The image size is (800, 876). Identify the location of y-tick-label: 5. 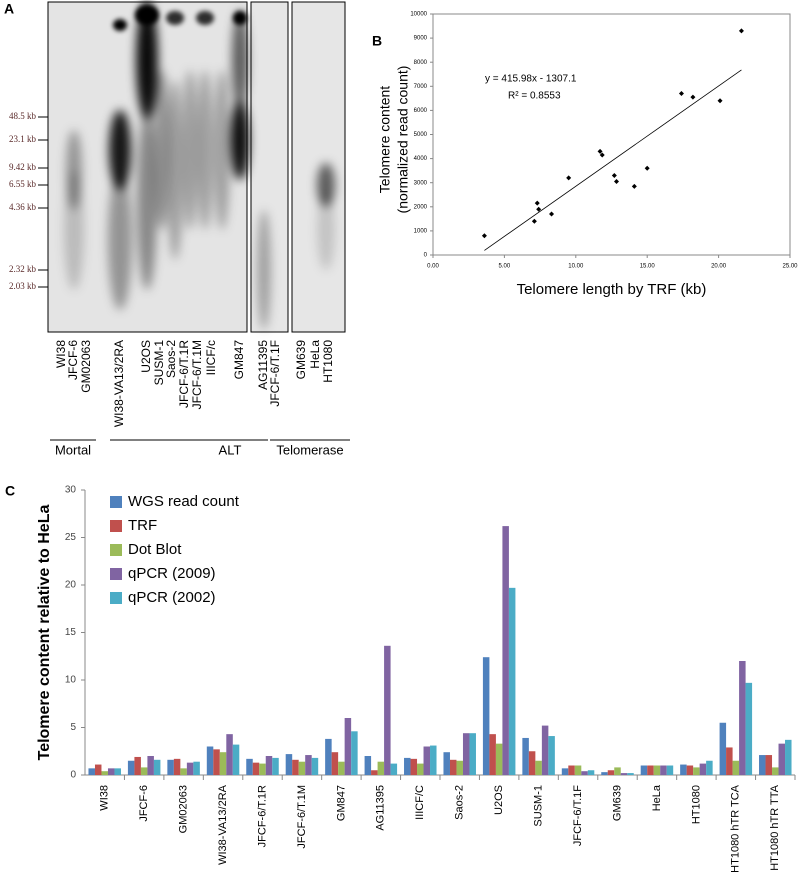
(73, 727).